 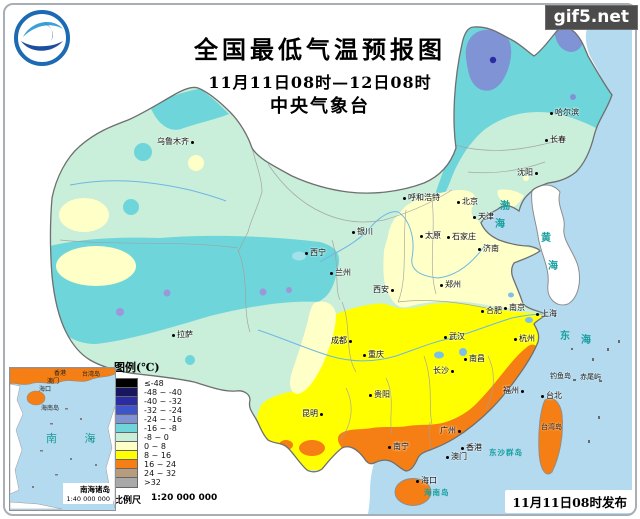 I want to click on taiwan-island, so click(x=550, y=436).